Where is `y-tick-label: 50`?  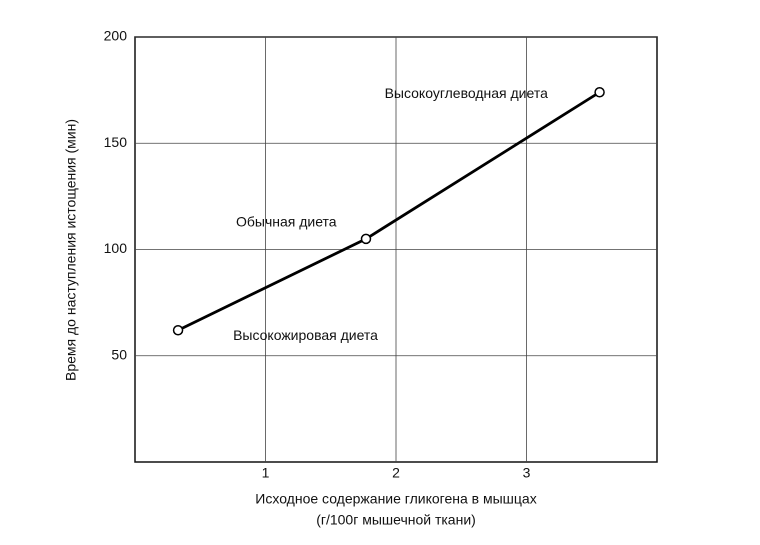 y-tick-label: 50 is located at coordinates (119, 354).